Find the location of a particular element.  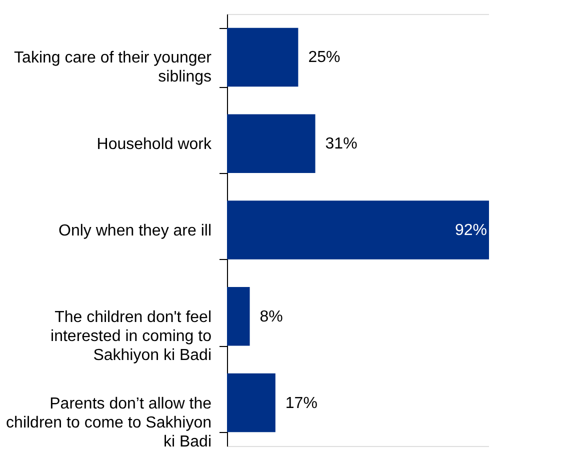

y-tick-label: Parents don’t allow the children to come to Sakhiyon ki Badi is located at coordinates (109, 422).